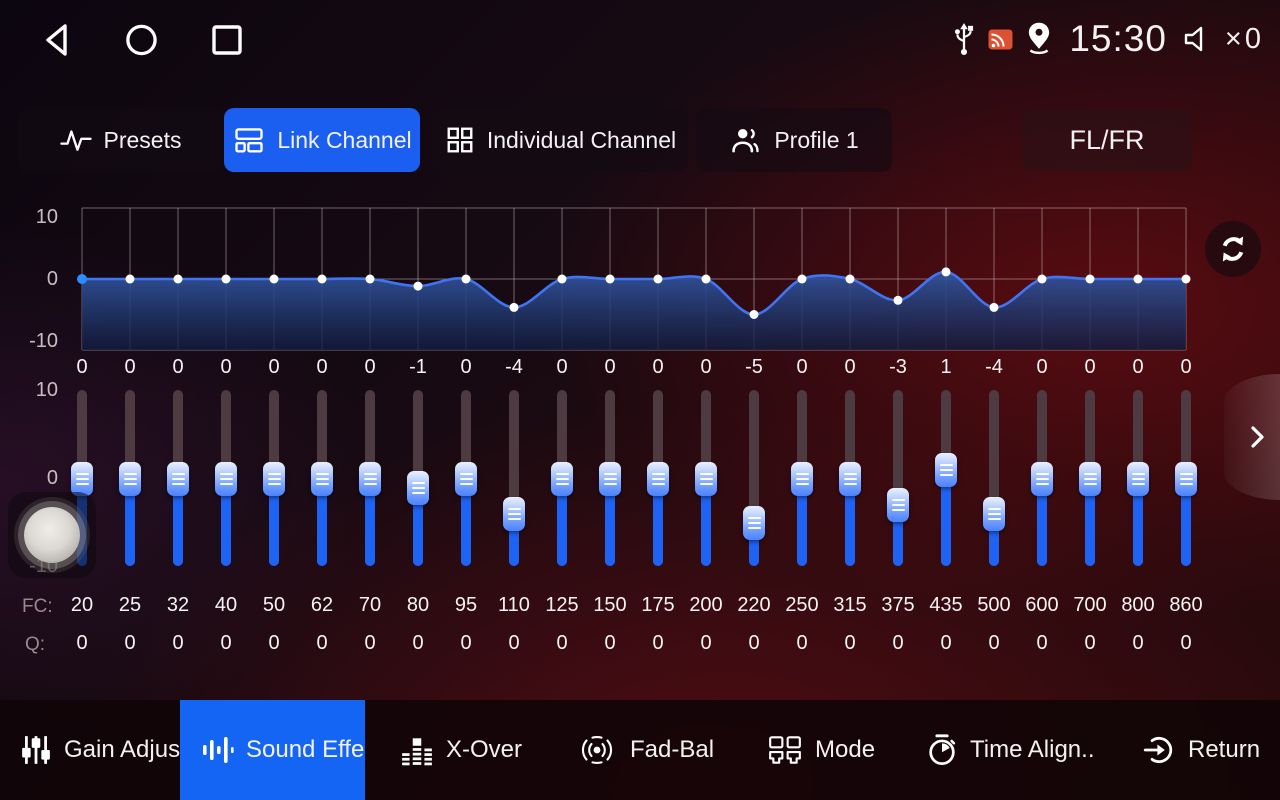  What do you see at coordinates (46, 390) in the screenshot?
I see `slider-axis-max: 10` at bounding box center [46, 390].